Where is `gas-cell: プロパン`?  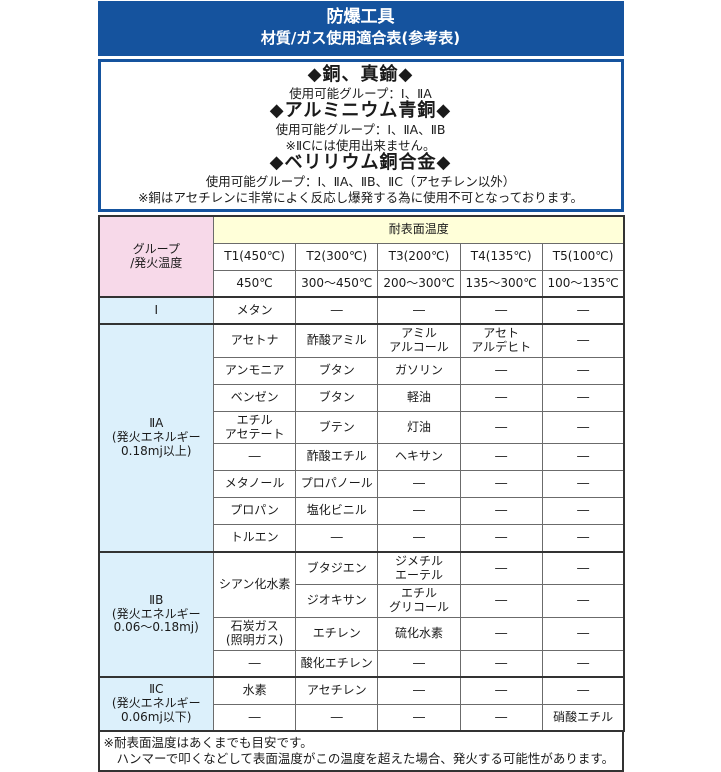
gas-cell: プロパン is located at coordinates (254, 511).